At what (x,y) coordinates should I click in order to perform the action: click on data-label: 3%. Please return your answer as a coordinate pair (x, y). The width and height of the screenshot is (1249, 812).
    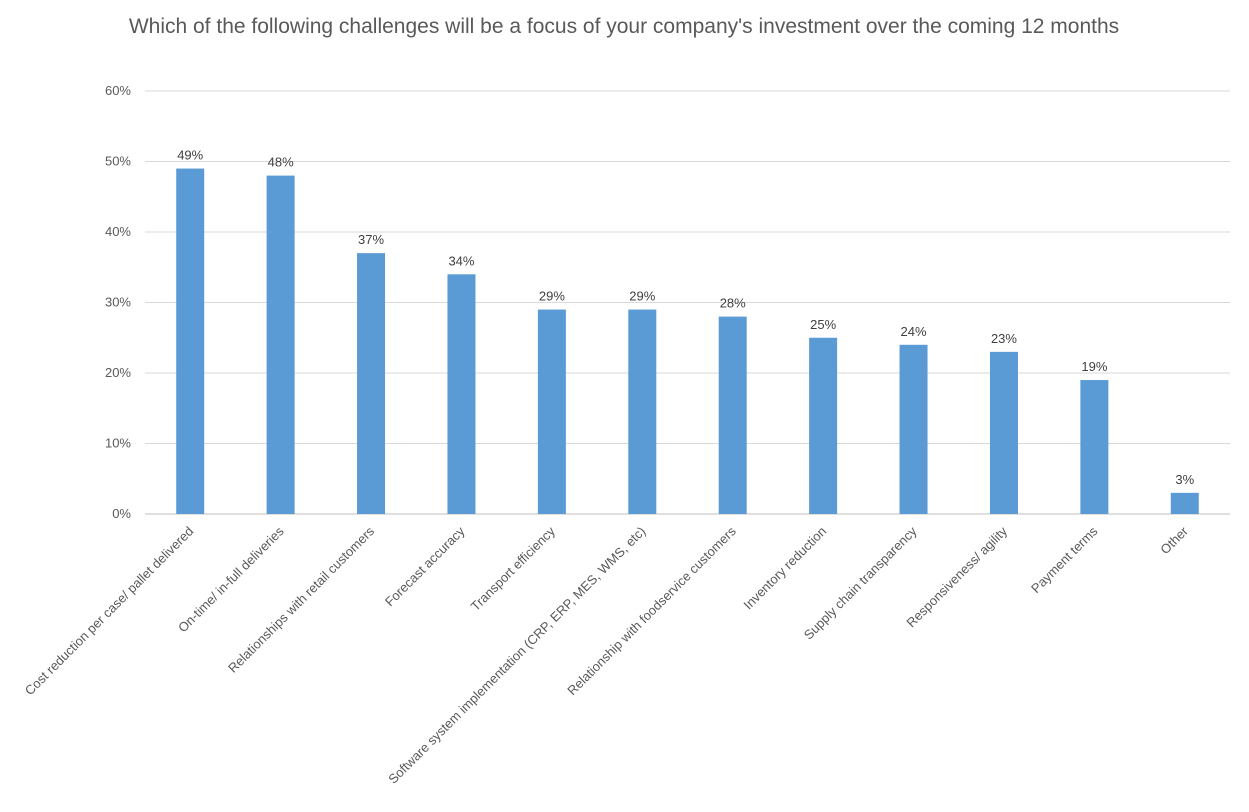
    Looking at the image, I should click on (1184, 479).